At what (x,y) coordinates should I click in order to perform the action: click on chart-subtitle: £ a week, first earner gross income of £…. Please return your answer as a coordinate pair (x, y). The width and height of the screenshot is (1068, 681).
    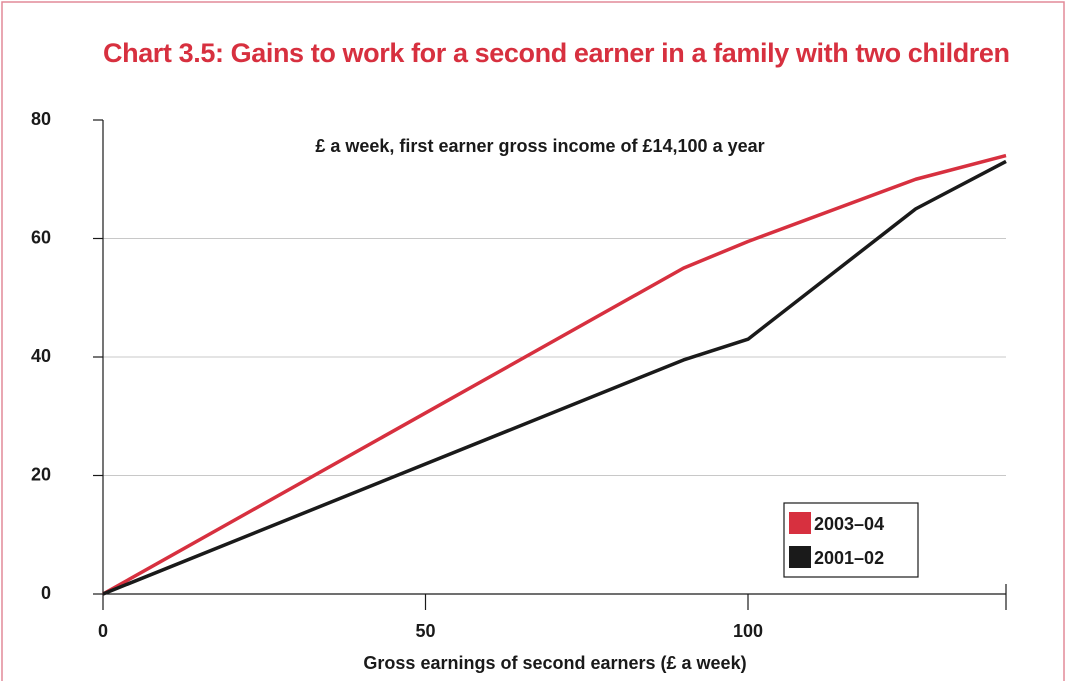
    Looking at the image, I should click on (539, 146).